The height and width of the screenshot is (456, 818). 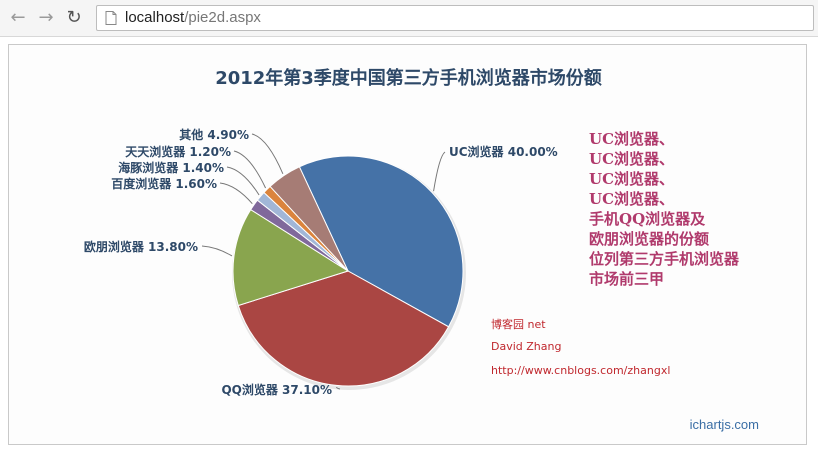 I want to click on address-bar: localhost/pie2d.aspx, so click(x=455, y=18).